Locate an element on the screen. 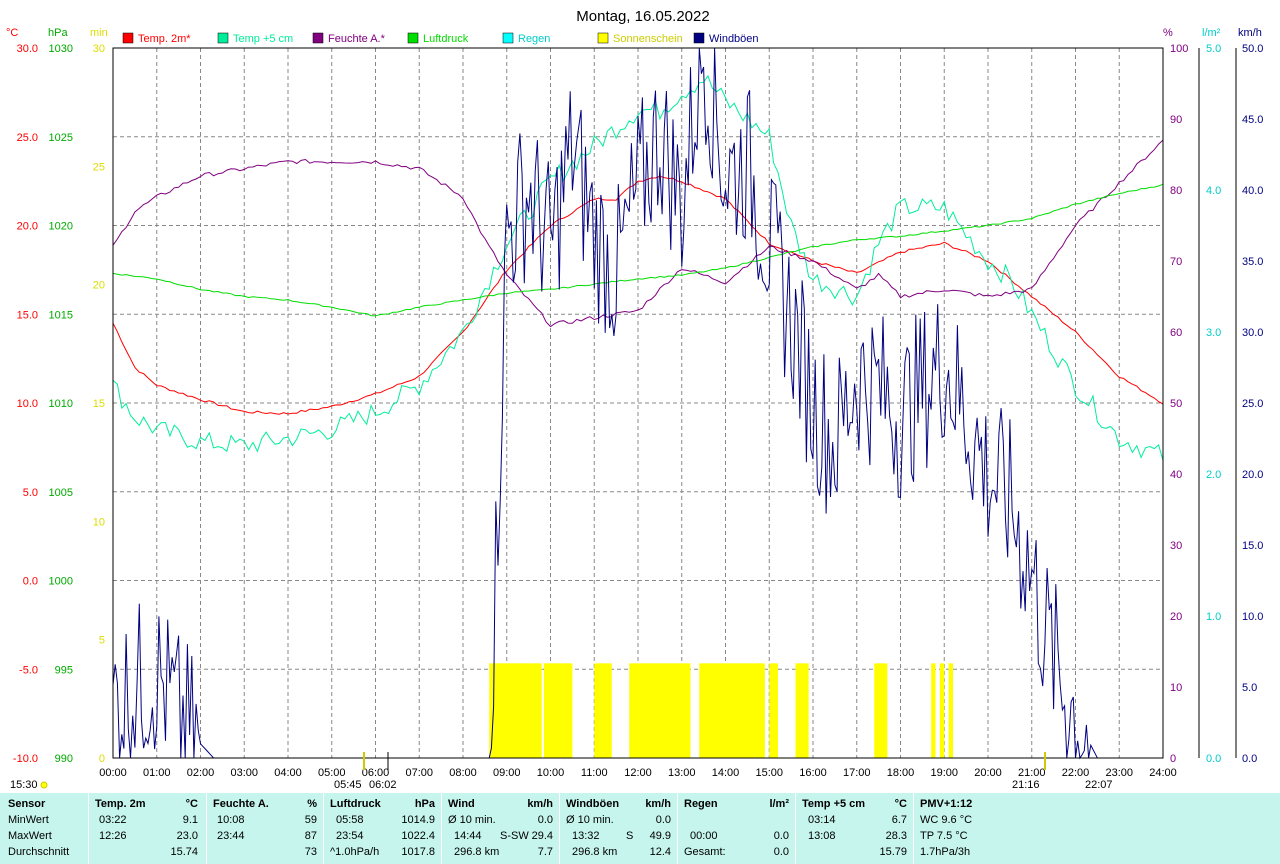  legend-label: Temp. 2m* is located at coordinates (164, 39).